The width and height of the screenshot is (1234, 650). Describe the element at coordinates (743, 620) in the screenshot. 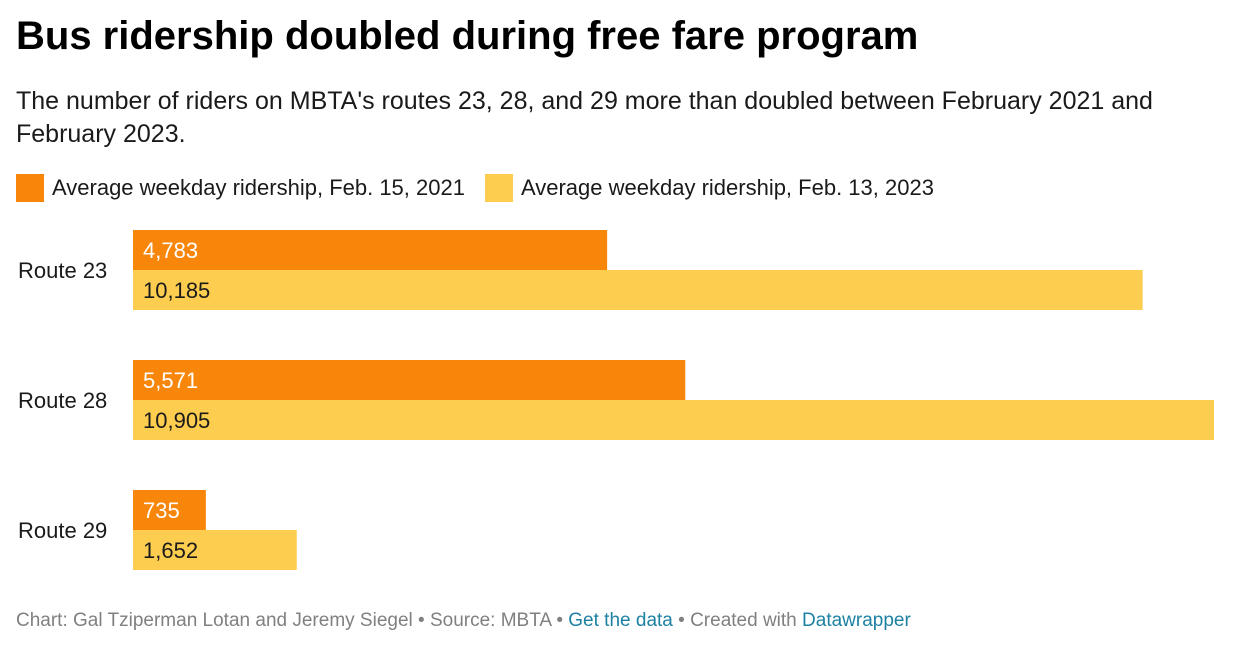

I see `footer-created-with: Created with` at that location.